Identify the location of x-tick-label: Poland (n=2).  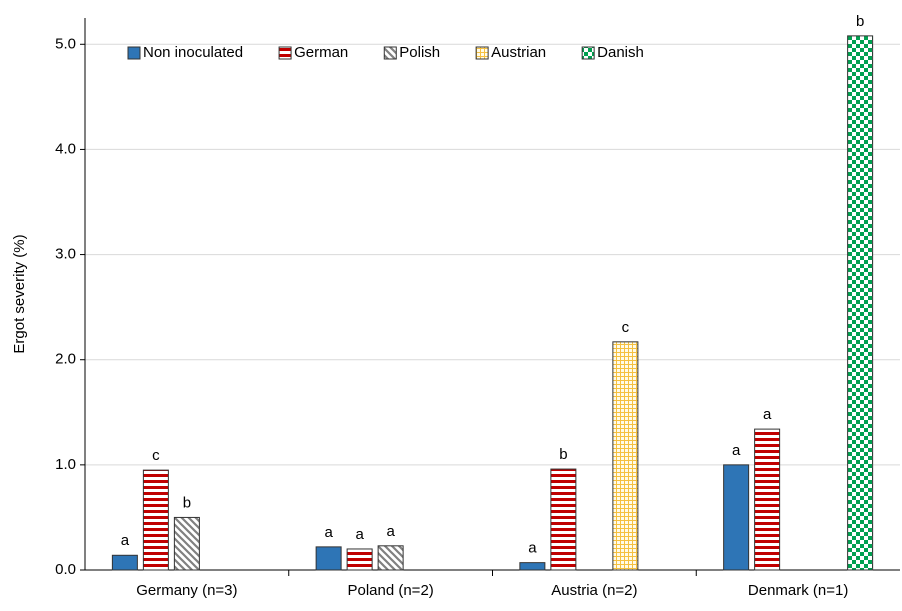
(390, 590).